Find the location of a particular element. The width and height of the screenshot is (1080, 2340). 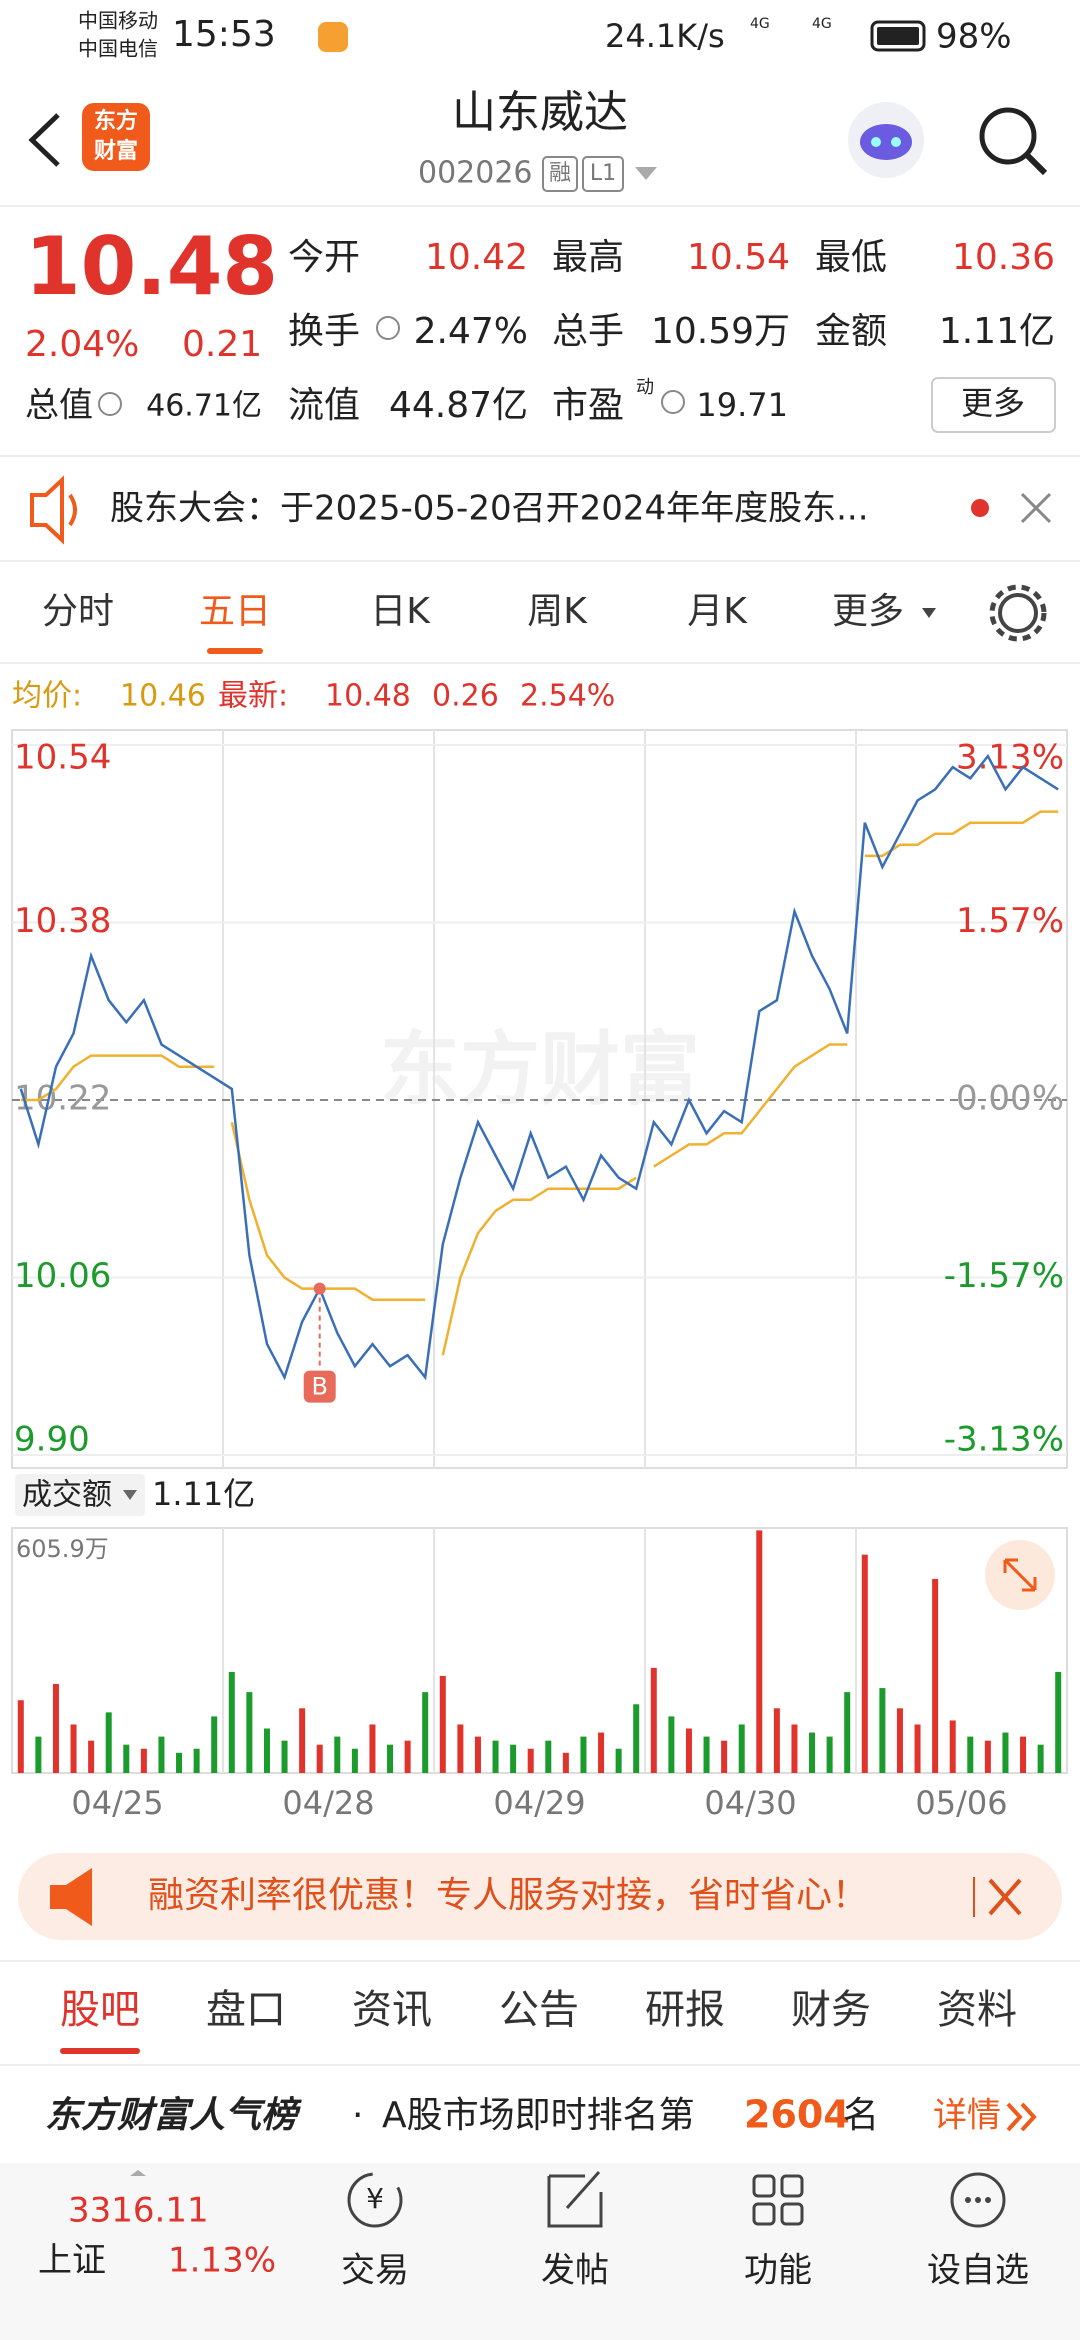

period-tab: 更多 is located at coordinates (868, 611).